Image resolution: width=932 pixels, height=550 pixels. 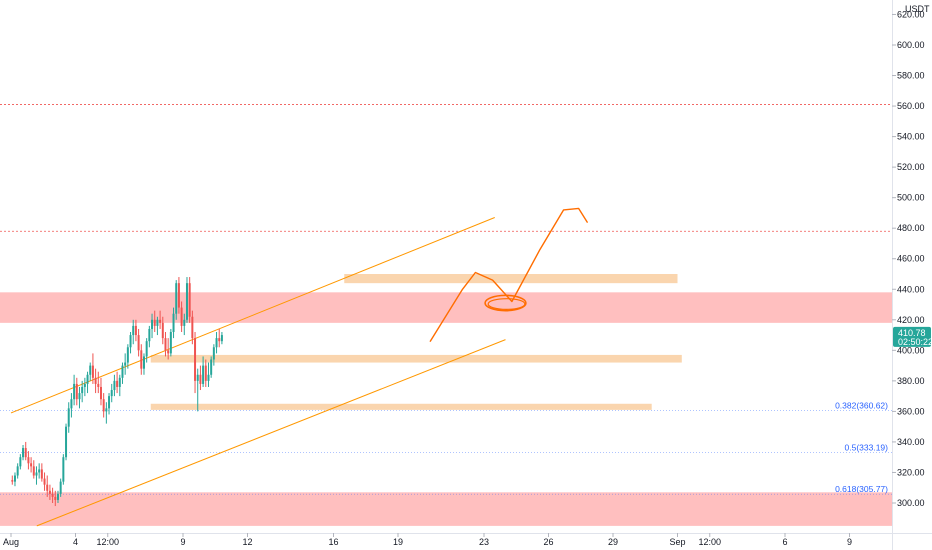 What do you see at coordinates (677, 542) in the screenshot?
I see `x-tick-label: Sep` at bounding box center [677, 542].